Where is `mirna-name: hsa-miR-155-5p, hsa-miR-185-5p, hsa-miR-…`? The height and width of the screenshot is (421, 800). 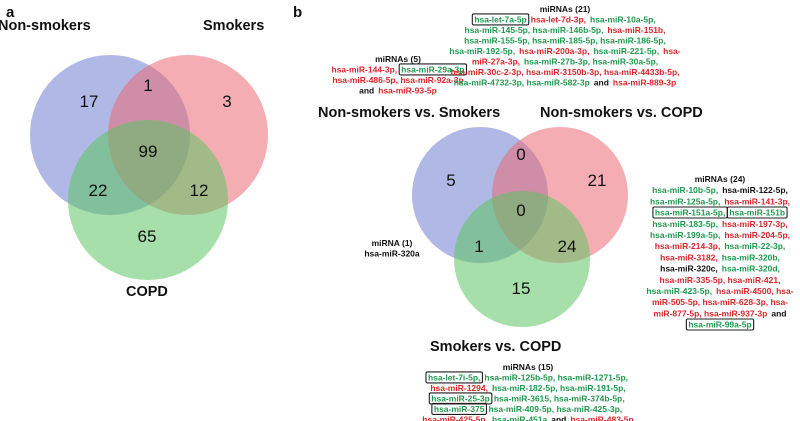
mirna-name: hsa-miR-155-5p, hsa-miR-185-5p, hsa-miR-… is located at coordinates (565, 41).